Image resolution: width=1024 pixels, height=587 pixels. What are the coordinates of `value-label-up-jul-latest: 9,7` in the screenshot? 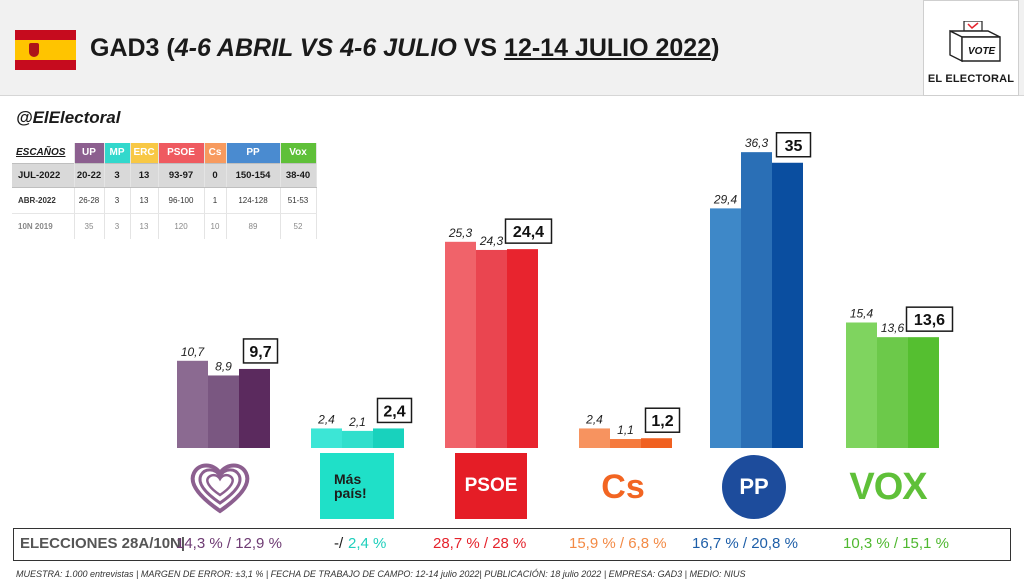 It's located at (260, 352).